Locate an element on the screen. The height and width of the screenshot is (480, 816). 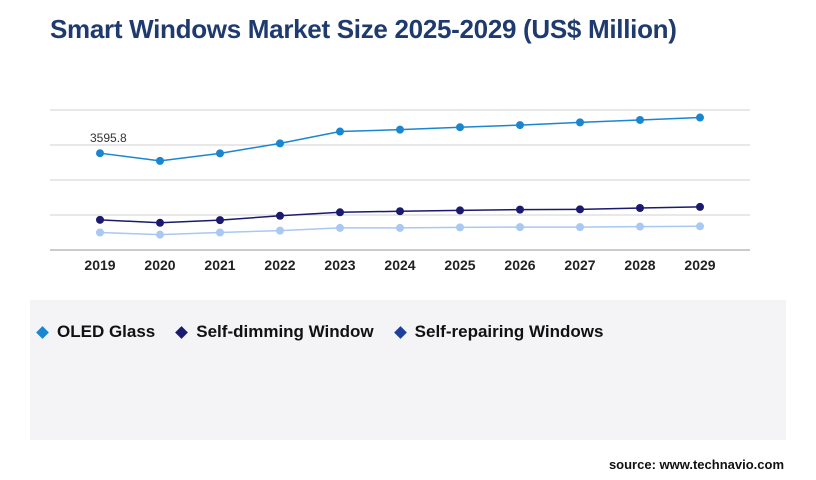
x-tick-label: 2020 is located at coordinates (159, 265).